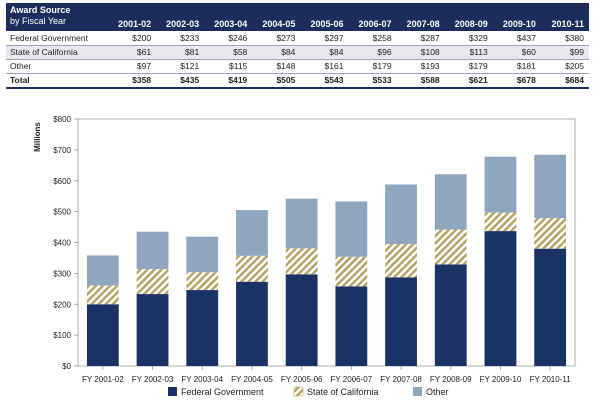 This screenshot has height=413, width=595. Describe the element at coordinates (276, 80) in the screenshot. I see `table-cell: $505` at that location.